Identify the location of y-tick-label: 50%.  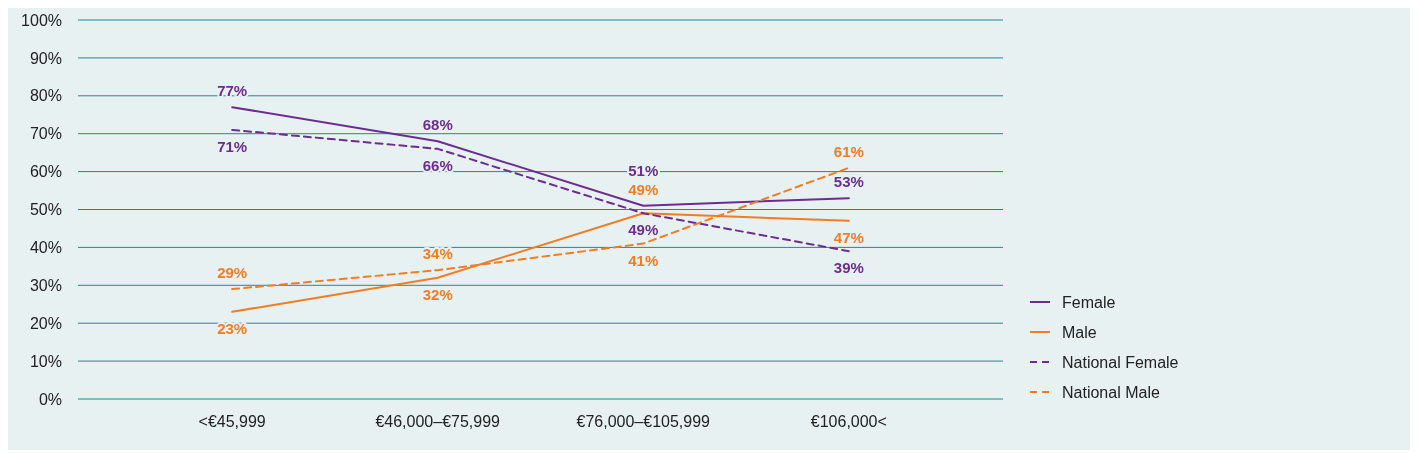
(45, 210).